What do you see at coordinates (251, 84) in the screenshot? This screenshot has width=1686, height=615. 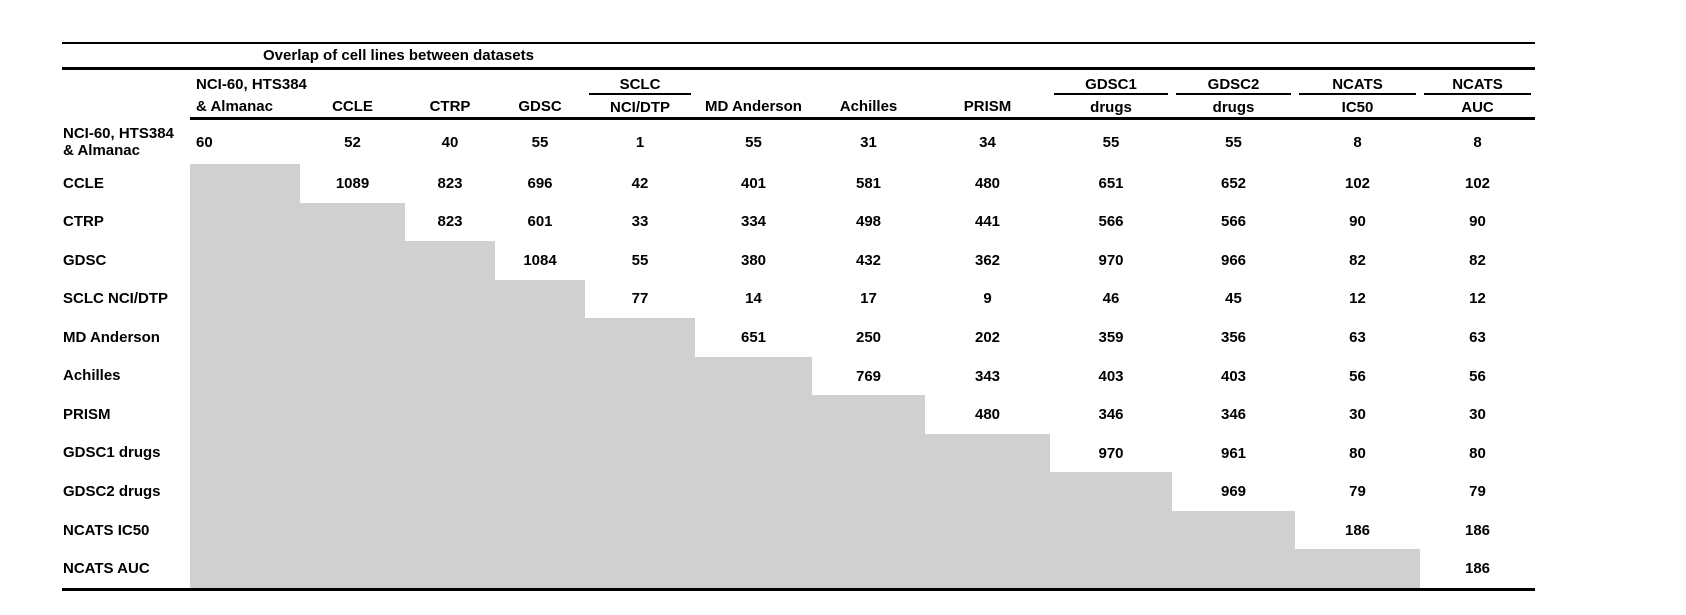 I see `column-header-line1: NCI-60, HTS384` at bounding box center [251, 84].